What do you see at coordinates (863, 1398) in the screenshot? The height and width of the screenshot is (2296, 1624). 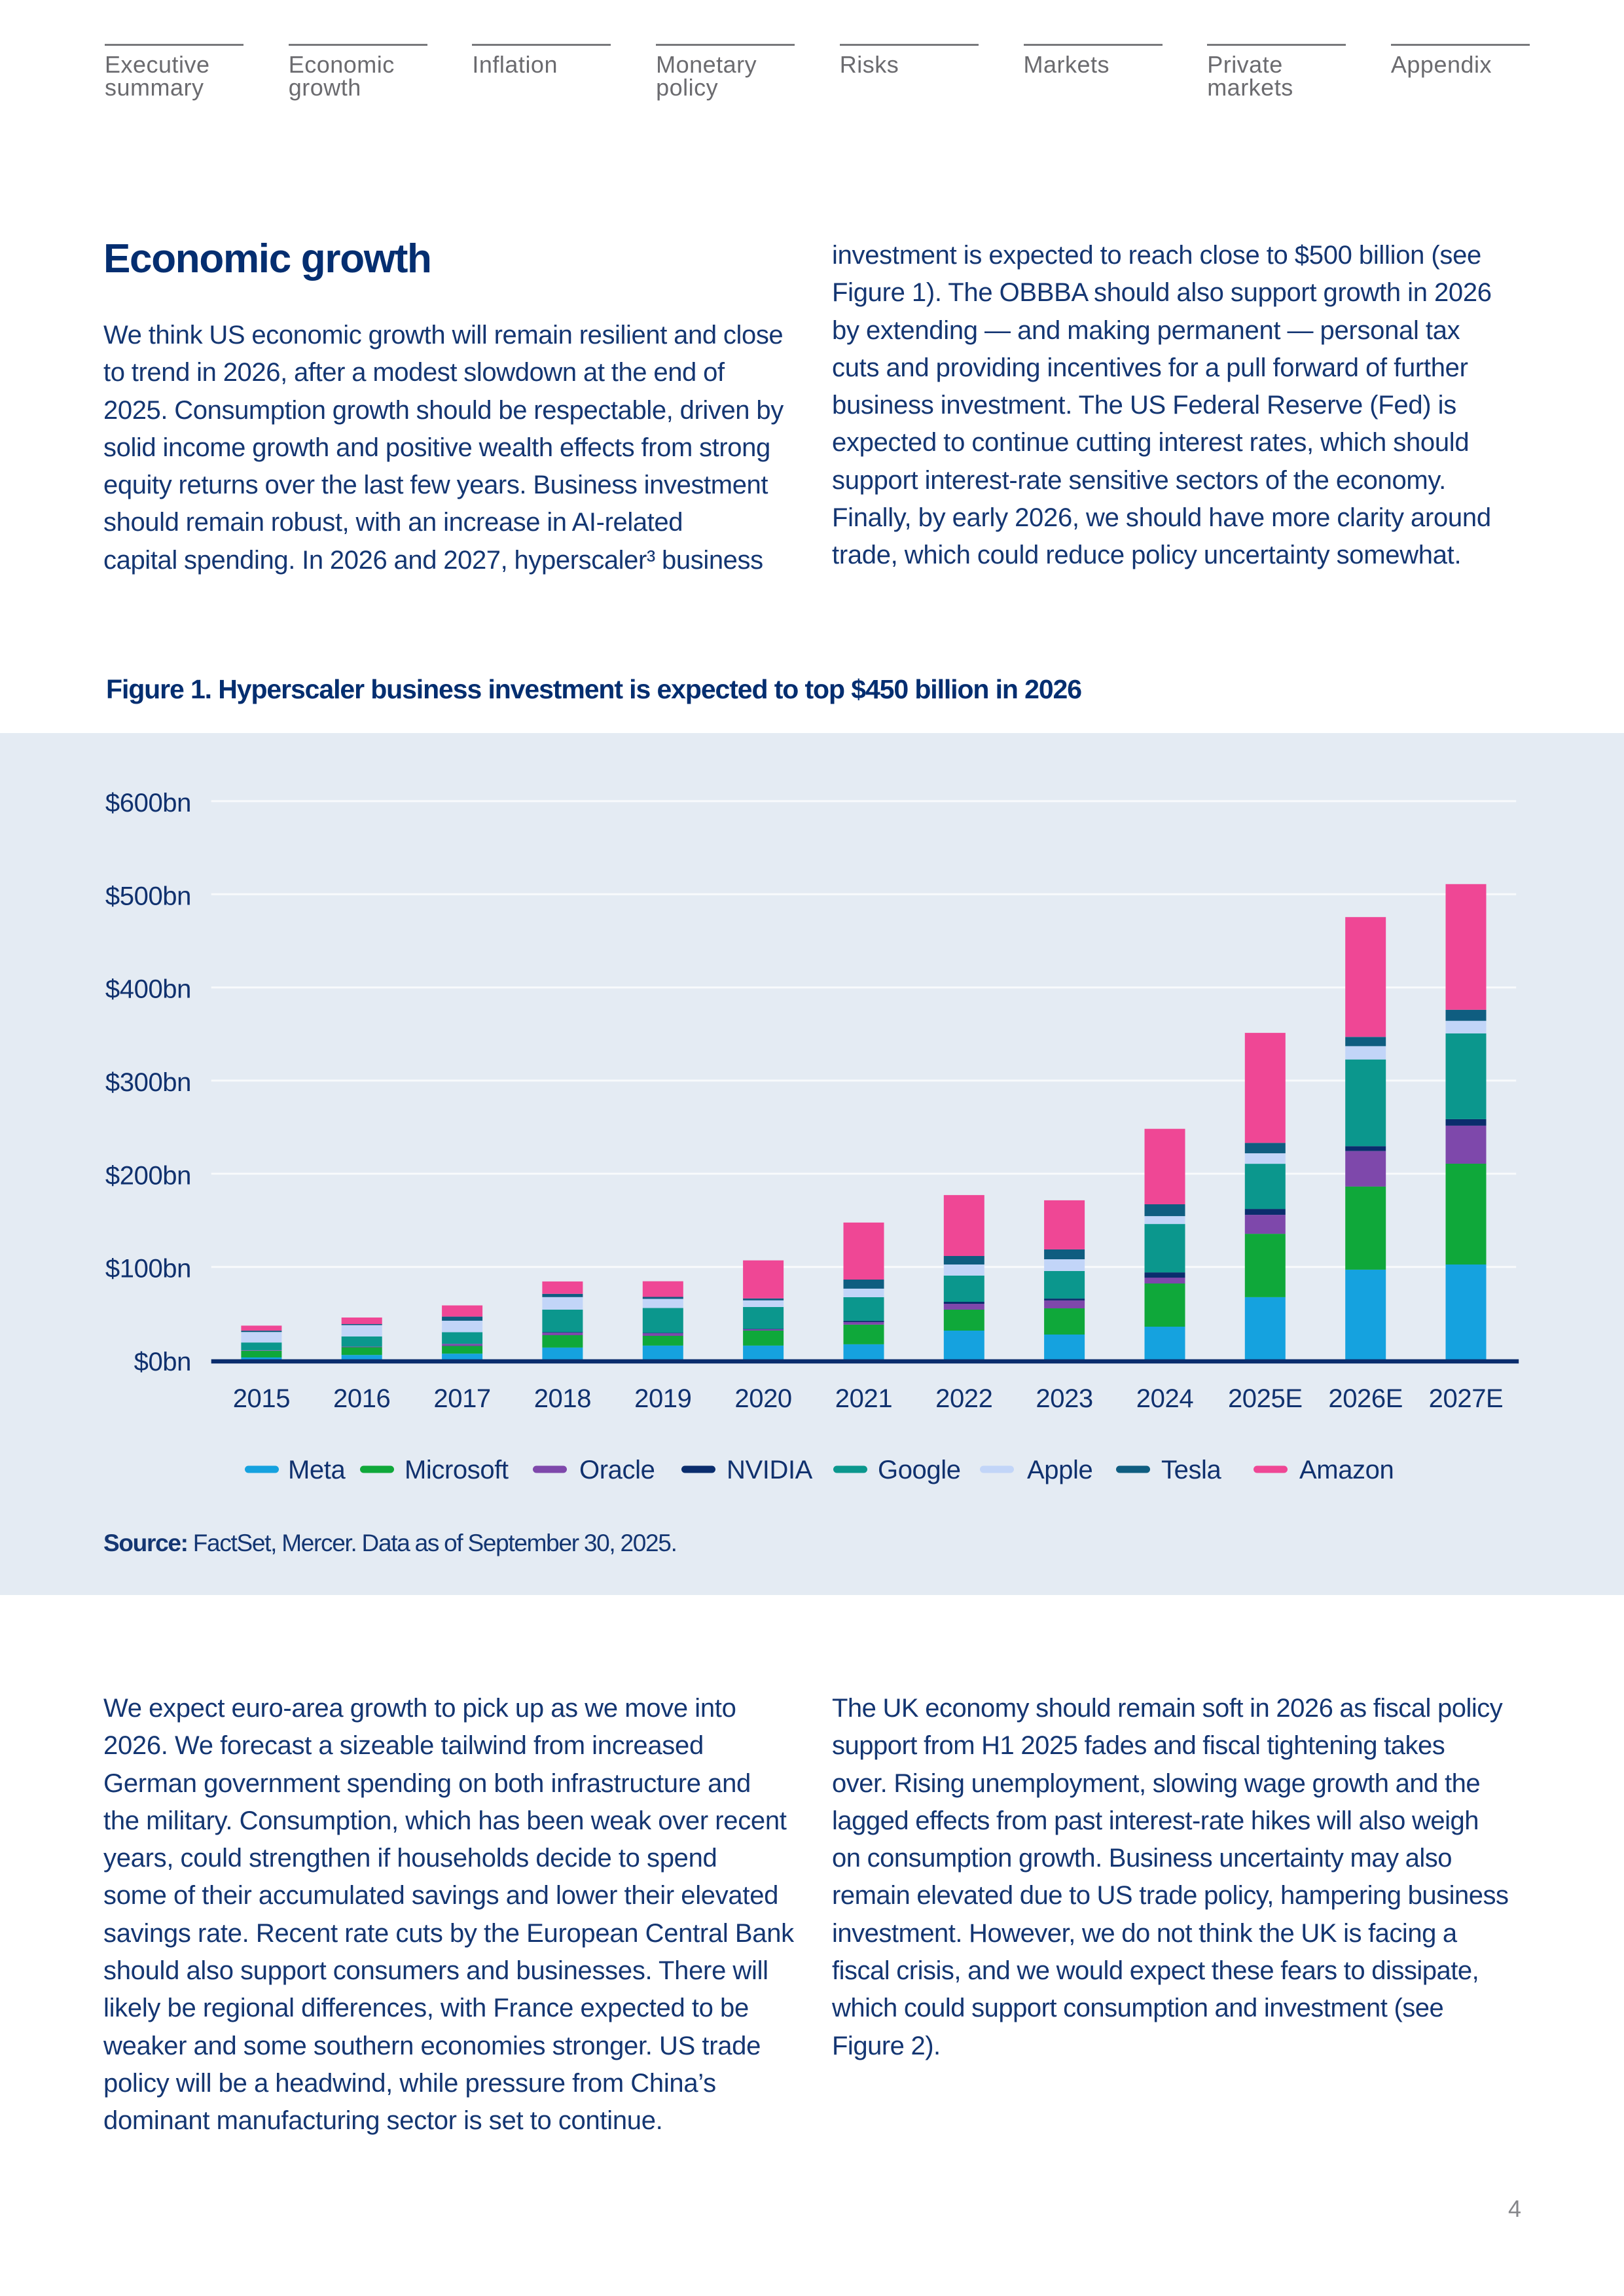 I see `svg-text: 2021` at bounding box center [863, 1398].